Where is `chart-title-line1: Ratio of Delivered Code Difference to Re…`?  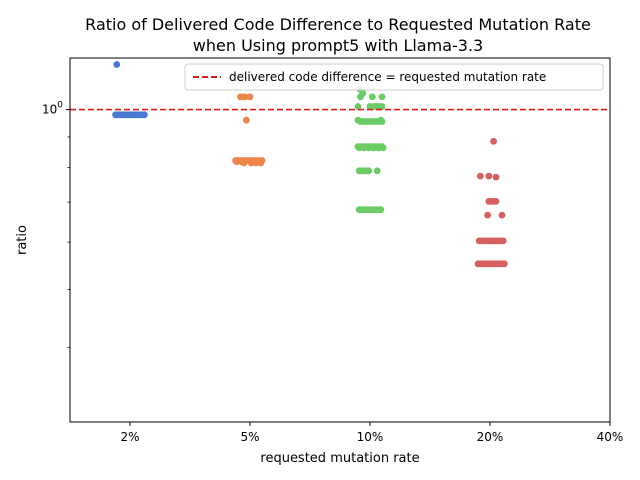 chart-title-line1: Ratio of Delivered Code Difference to Re… is located at coordinates (338, 24).